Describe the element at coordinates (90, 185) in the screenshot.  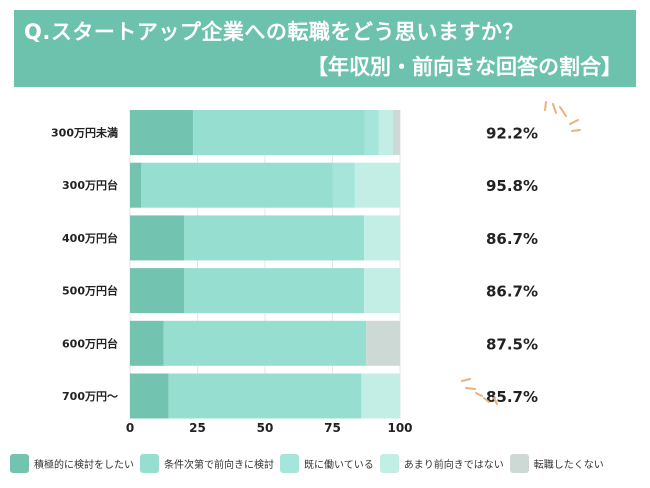
I see `category-label: 300万円台` at that location.